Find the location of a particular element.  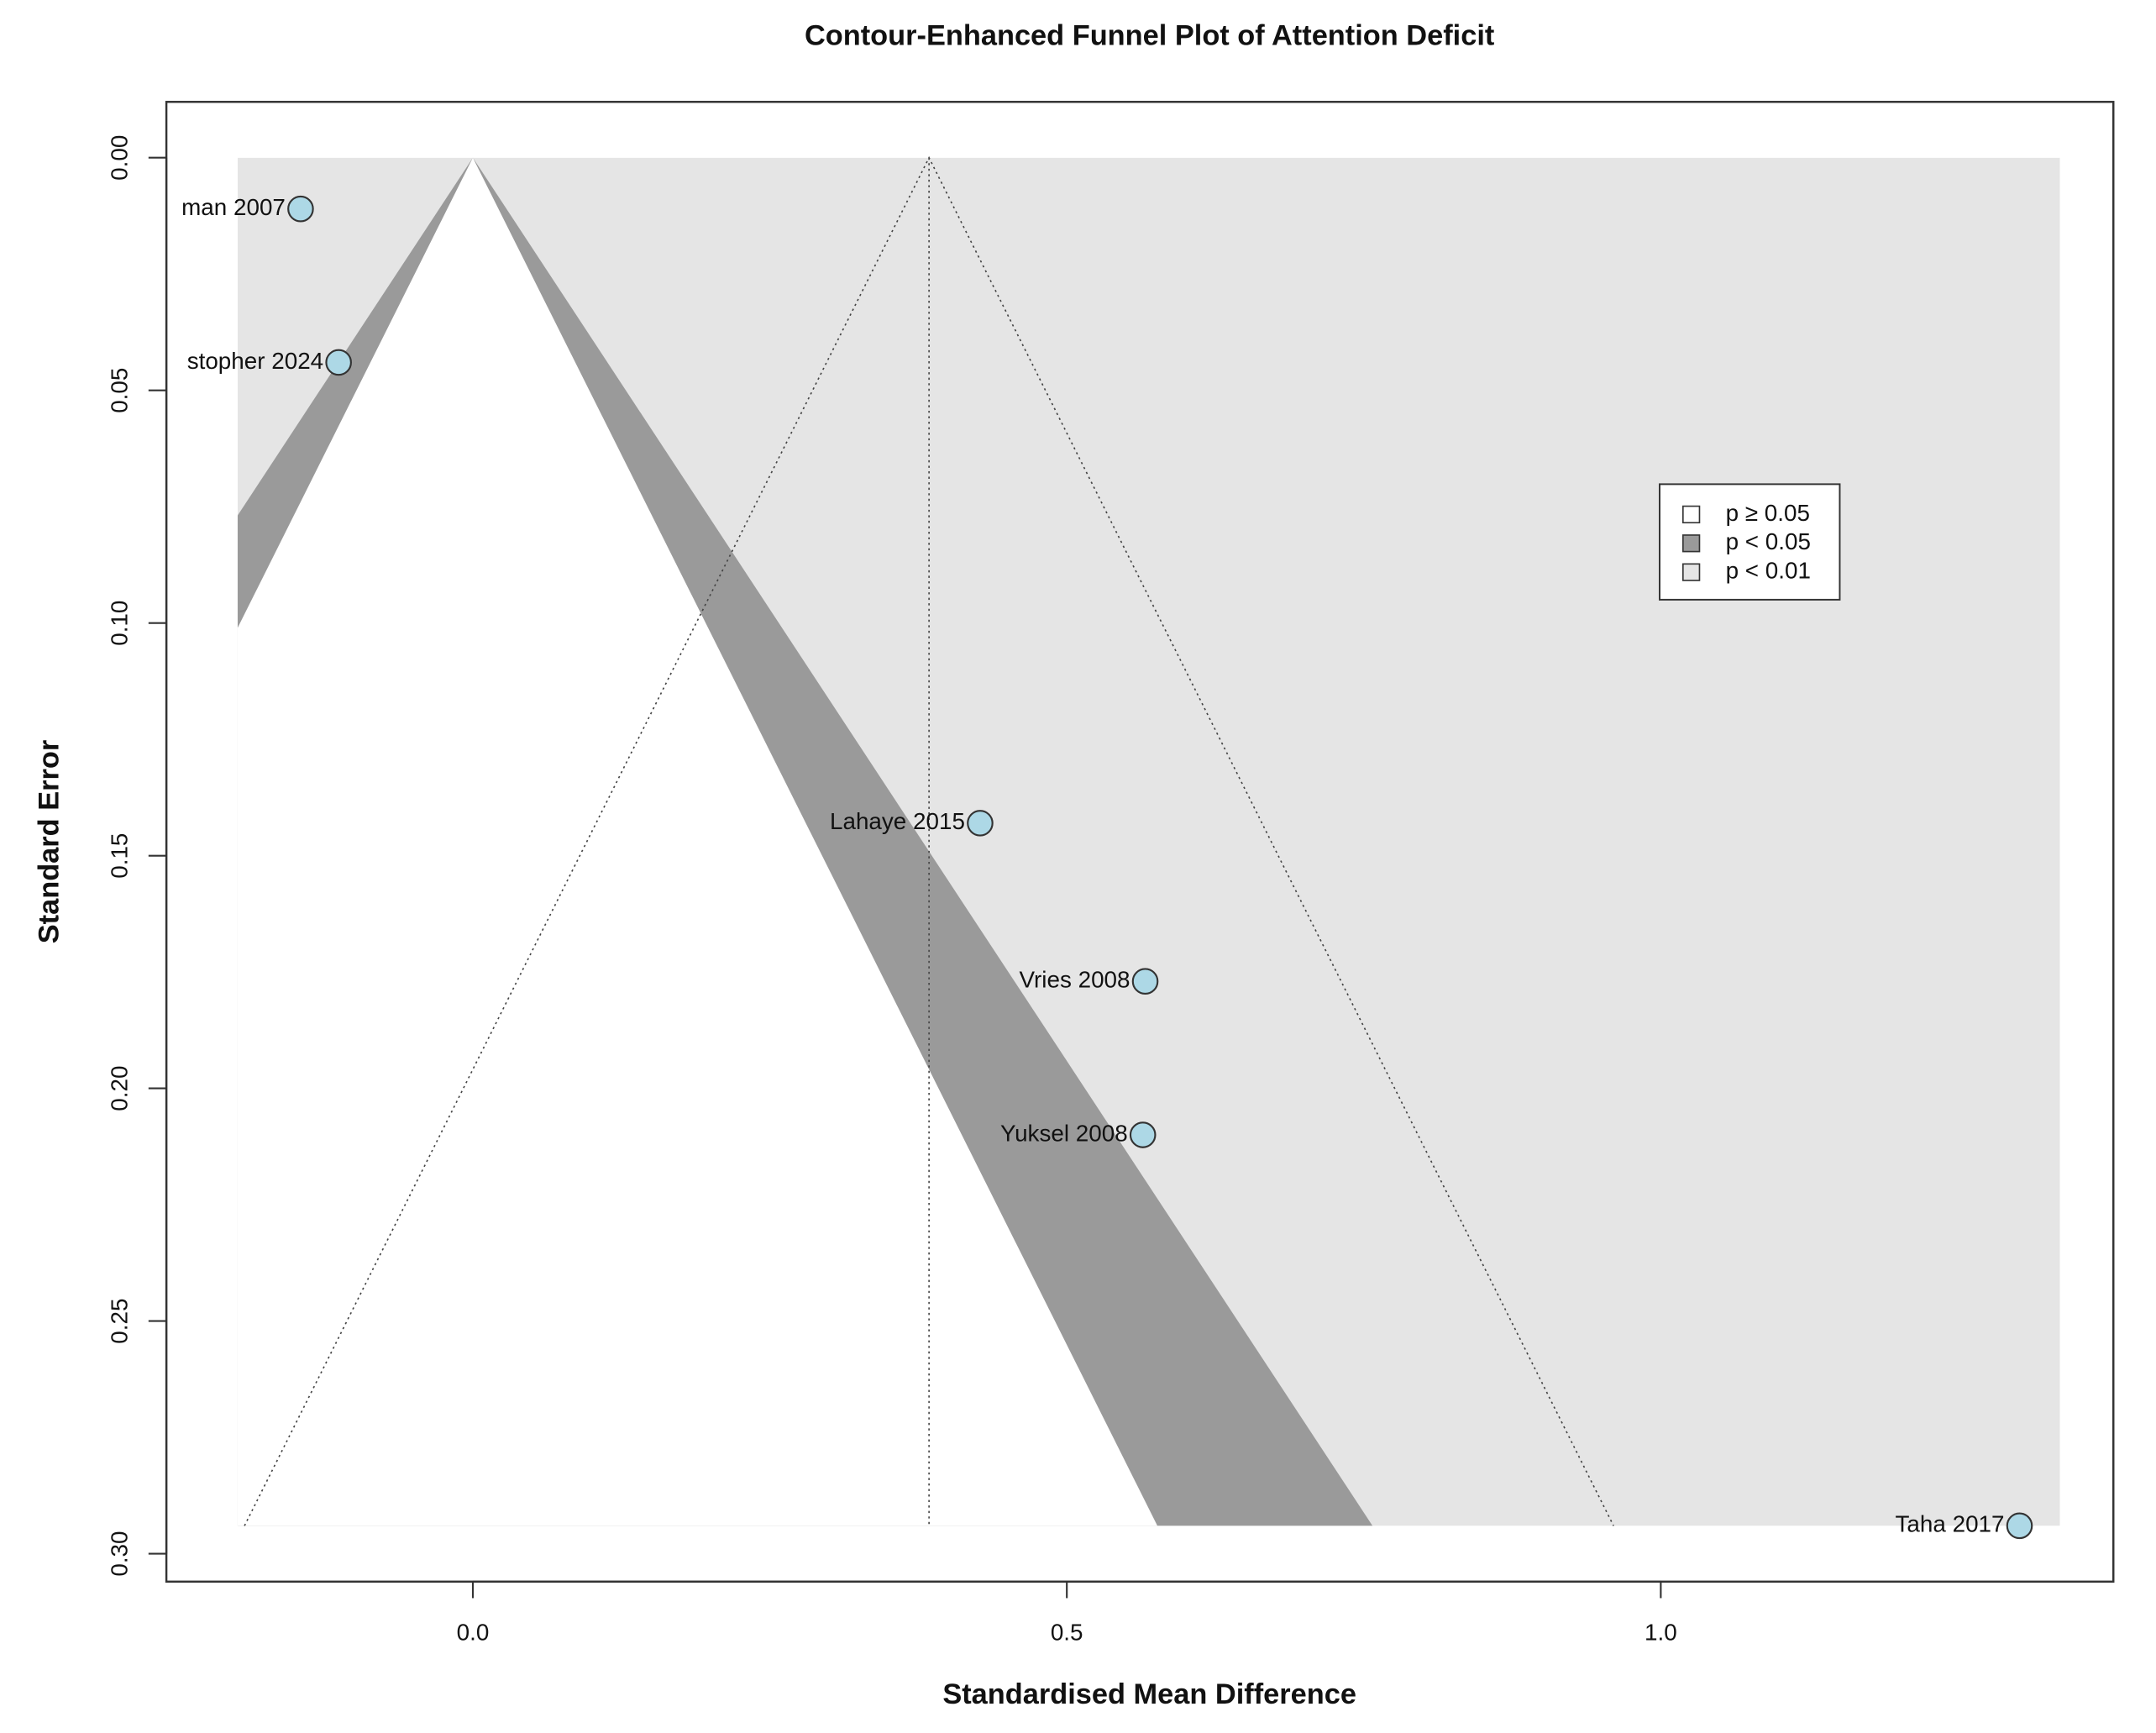

legend: p ≥ 0.05p < 0.05 p < 0.01 is located at coordinates (1750, 542).